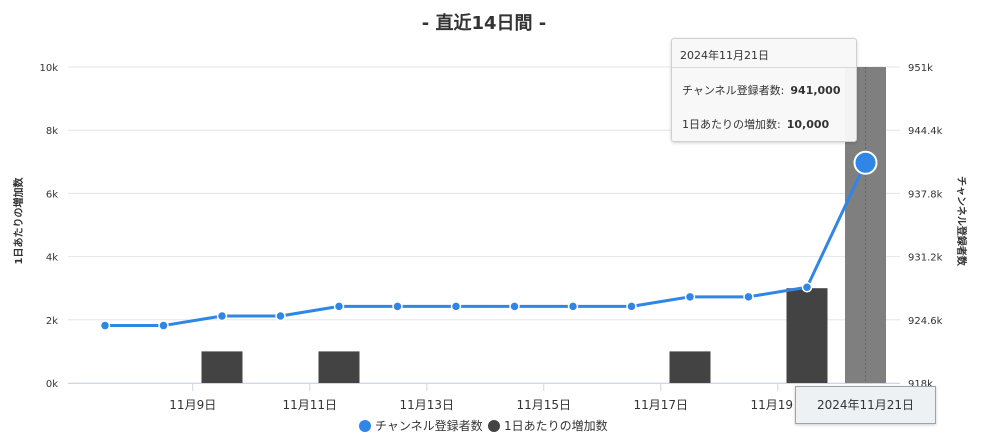 Image resolution: width=994 pixels, height=443 pixels. Describe the element at coordinates (18, 221) in the screenshot. I see `left-axis-title: 1日あたりの増加数` at that location.